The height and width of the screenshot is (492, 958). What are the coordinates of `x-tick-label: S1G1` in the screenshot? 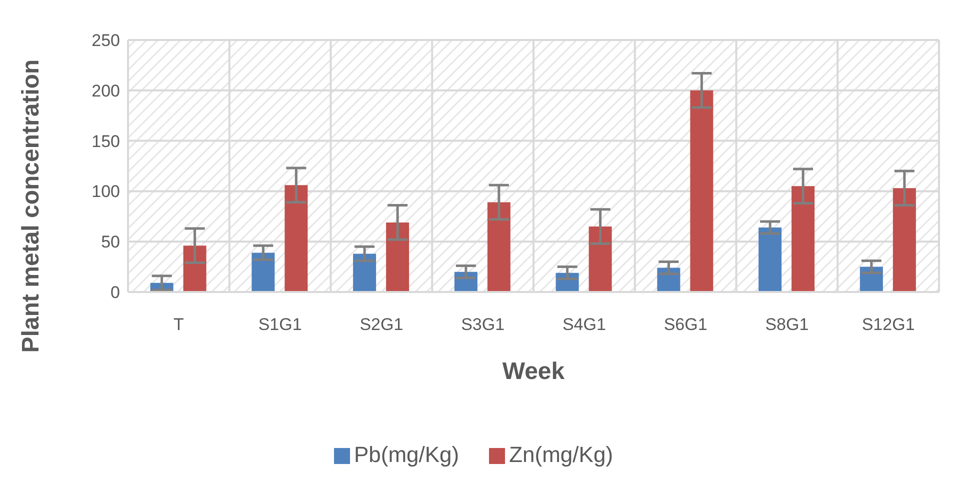 It's located at (280, 324).